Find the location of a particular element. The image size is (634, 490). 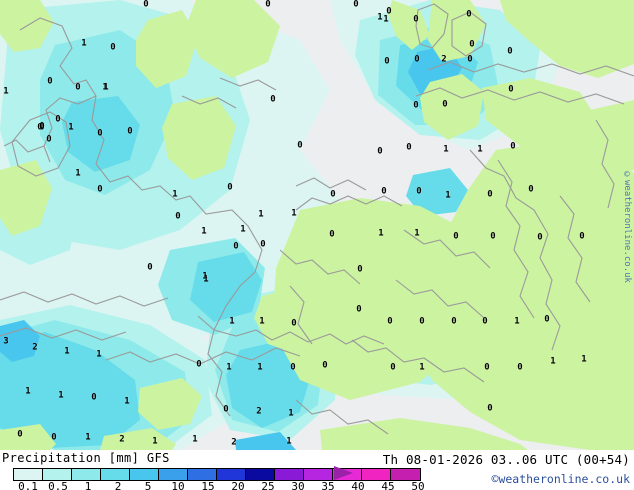

copyright-label: ©weatheronline.co.uk is located at coordinates (560, 479).